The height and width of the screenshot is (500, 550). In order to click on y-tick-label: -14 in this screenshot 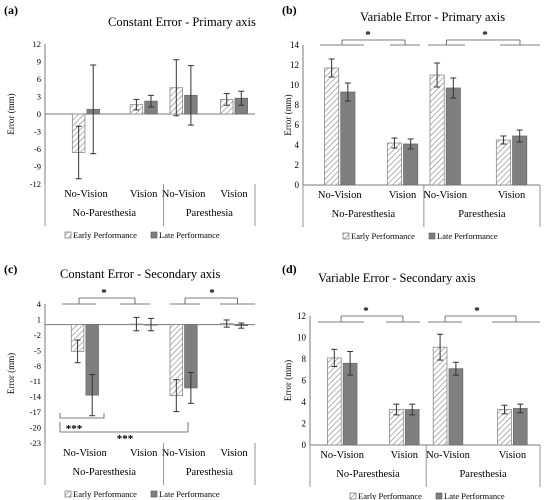, I will do `click(36, 397)`.